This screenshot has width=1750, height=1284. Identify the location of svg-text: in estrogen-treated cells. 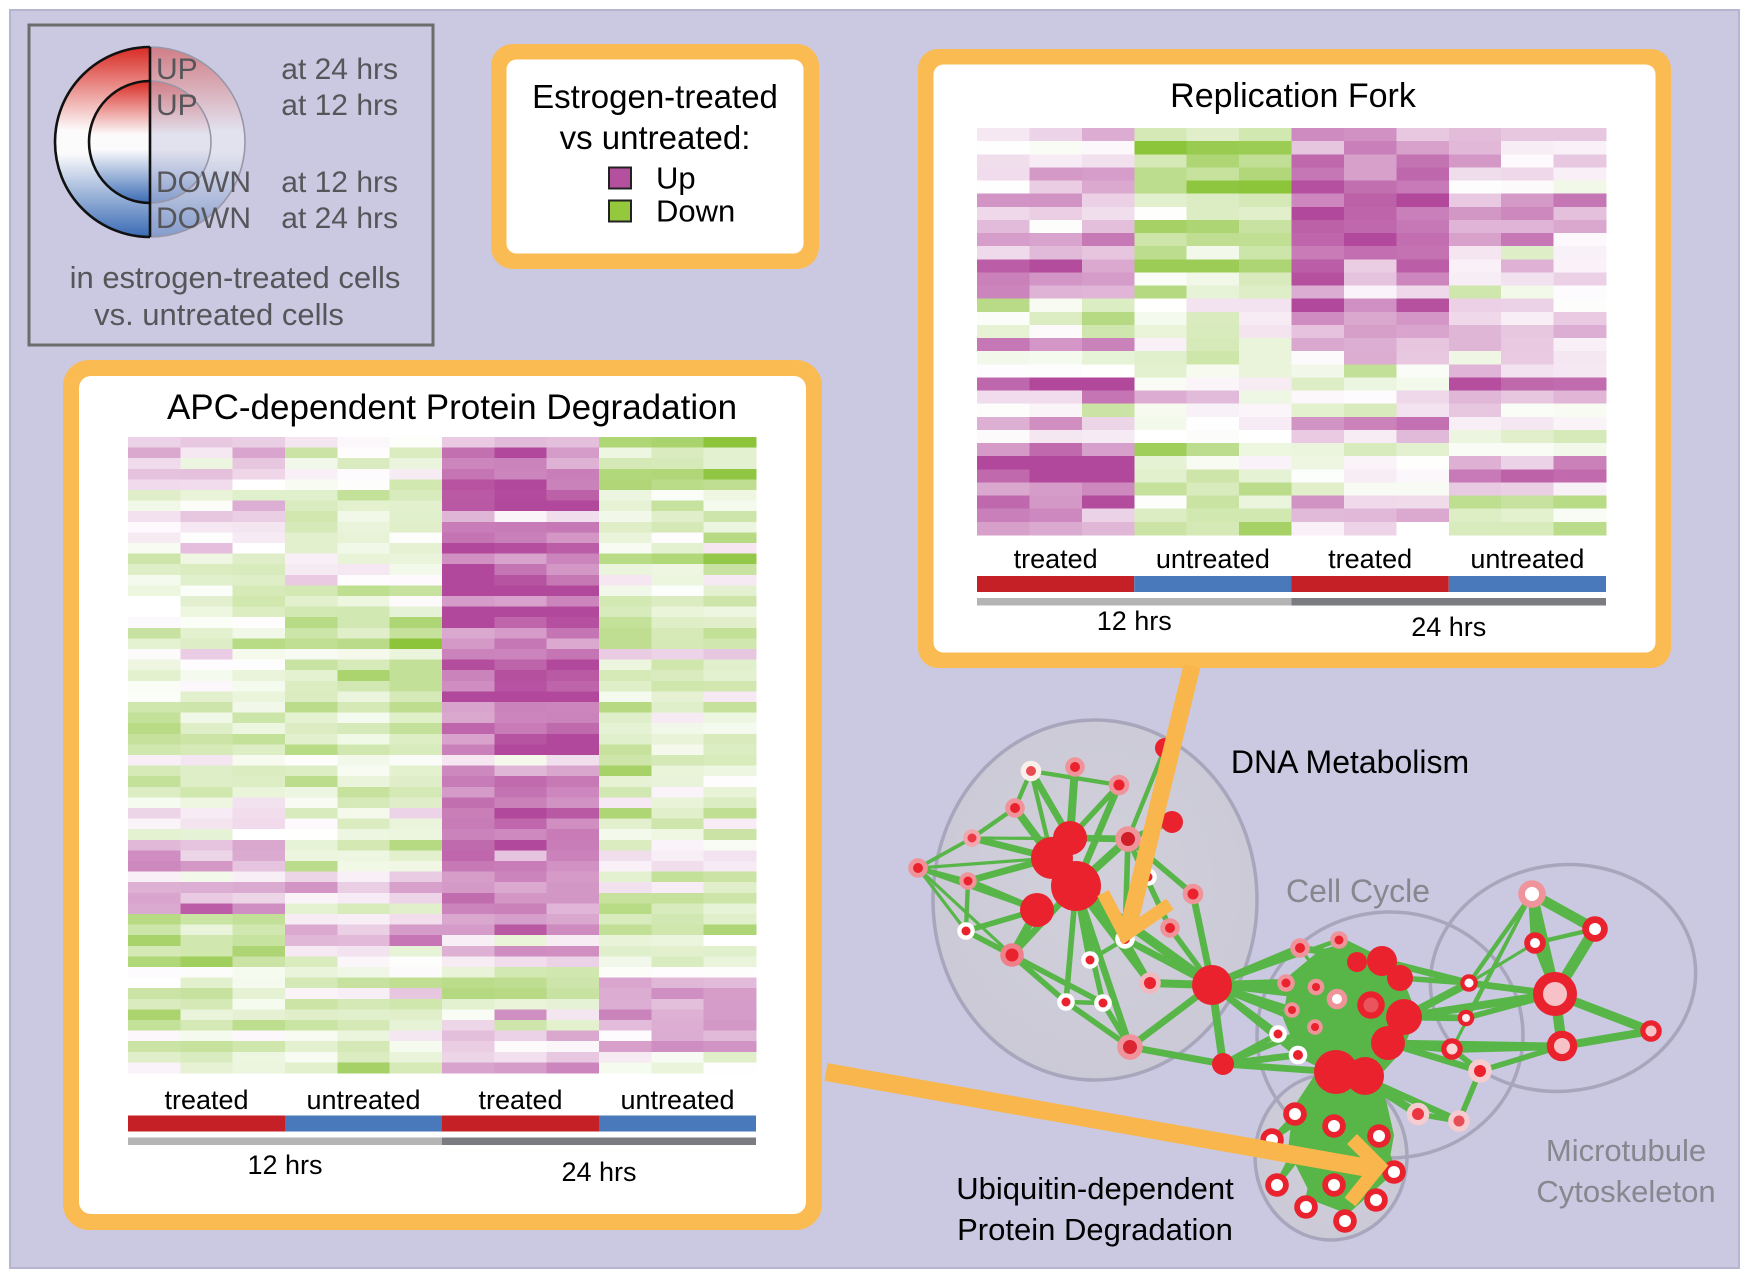
(235, 277).